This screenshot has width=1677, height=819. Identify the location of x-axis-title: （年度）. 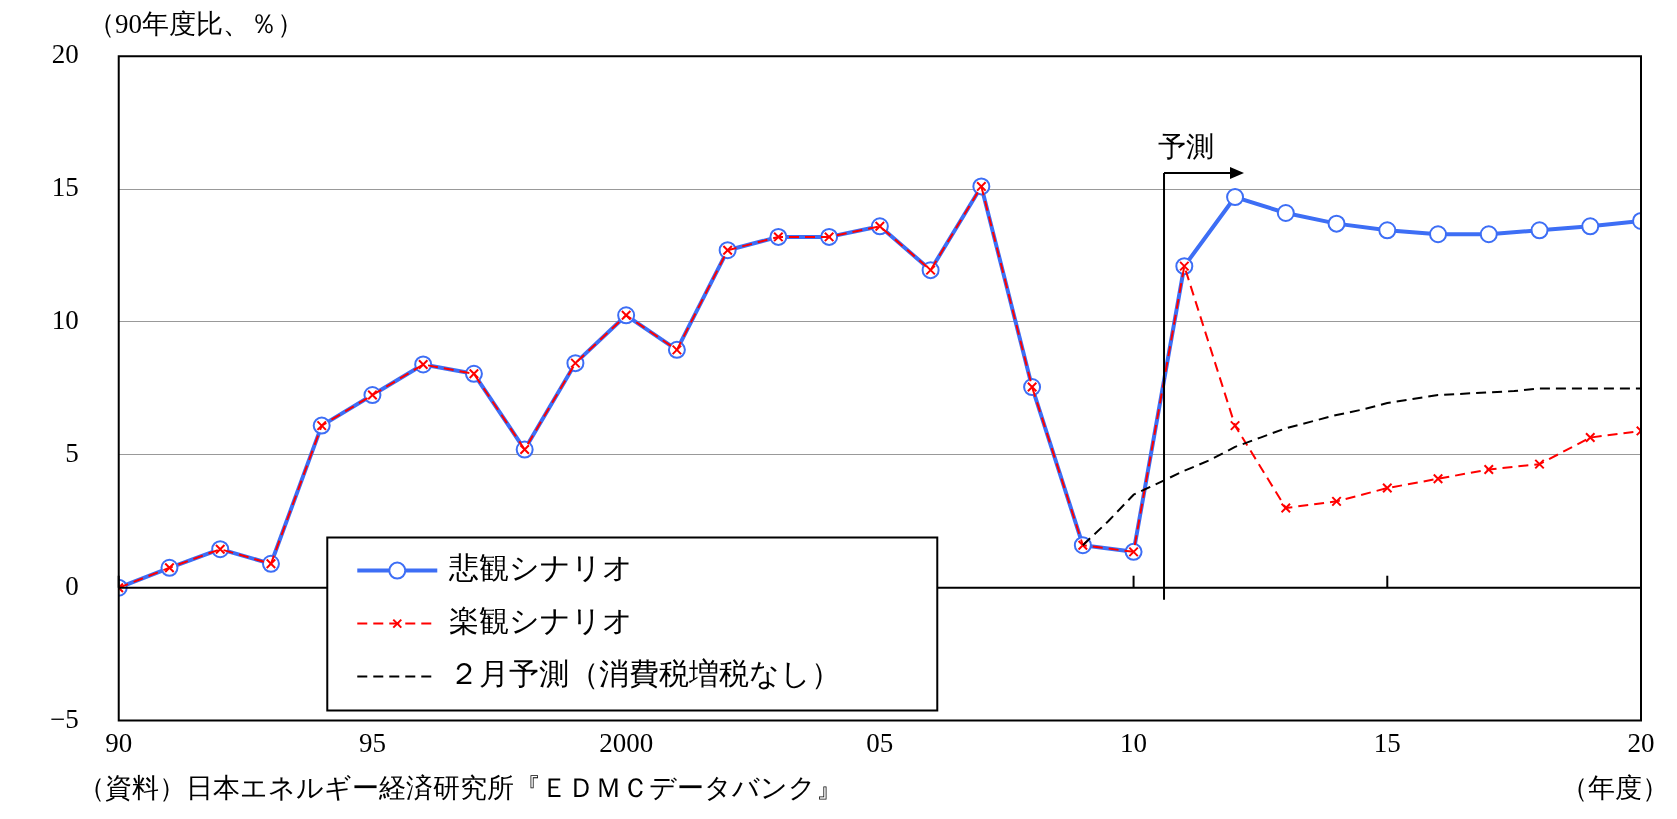
(1615, 788).